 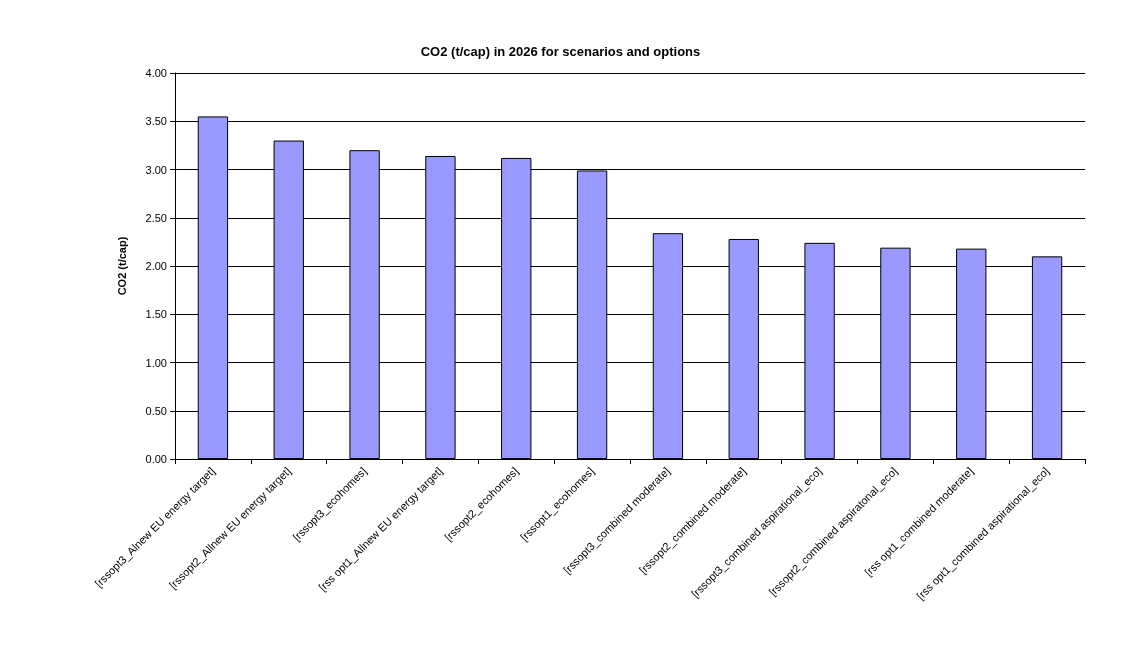 What do you see at coordinates (156, 410) in the screenshot?
I see `y-tick-label: 0.50` at bounding box center [156, 410].